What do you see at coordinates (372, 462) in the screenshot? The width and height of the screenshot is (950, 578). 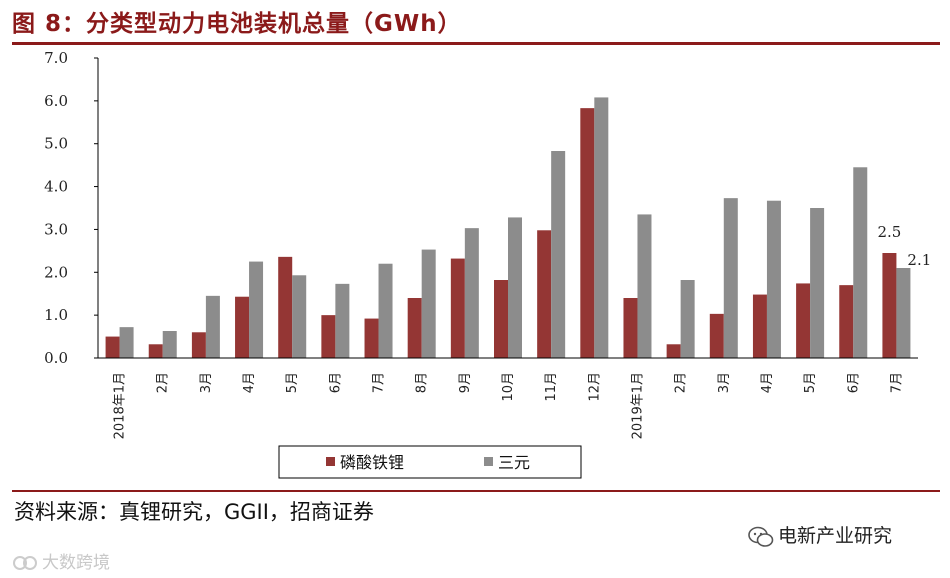 I see `legend-label: 磷酸铁锂` at bounding box center [372, 462].